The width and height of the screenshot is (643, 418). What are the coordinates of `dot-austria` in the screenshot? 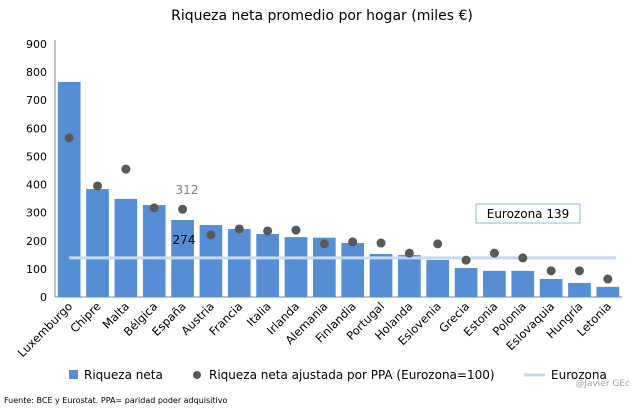 It's located at (211, 235).